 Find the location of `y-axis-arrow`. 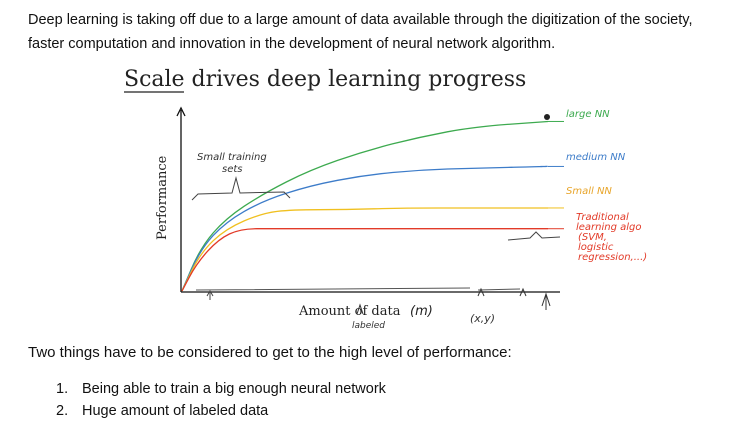

y-axis-arrow is located at coordinates (181, 111).